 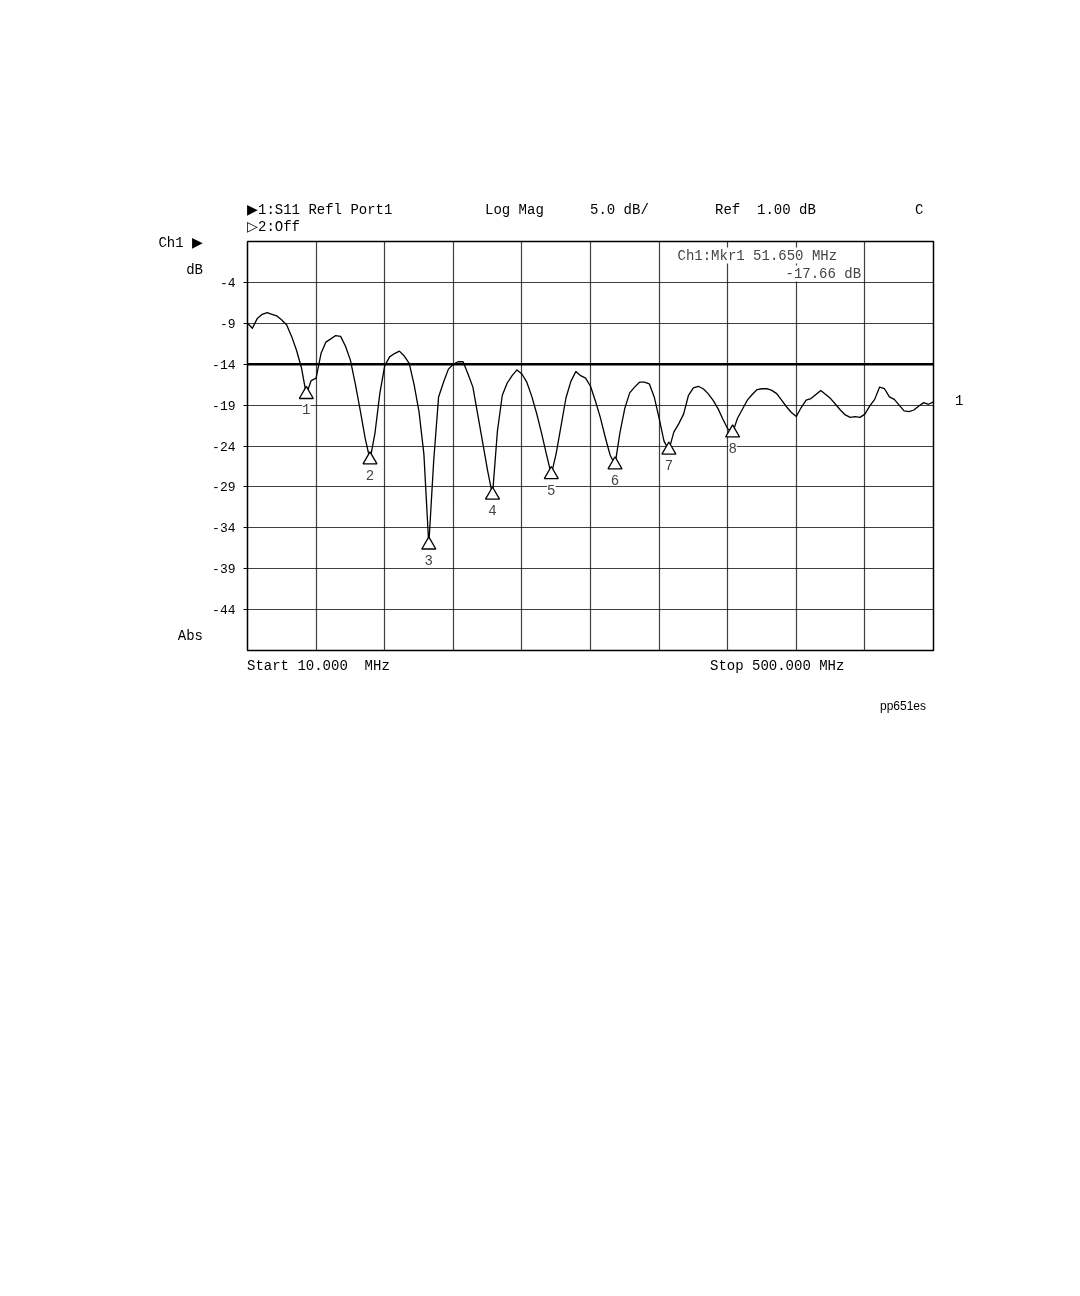 What do you see at coordinates (777, 666) in the screenshot?
I see `text: Stop 500.000 MHz` at bounding box center [777, 666].